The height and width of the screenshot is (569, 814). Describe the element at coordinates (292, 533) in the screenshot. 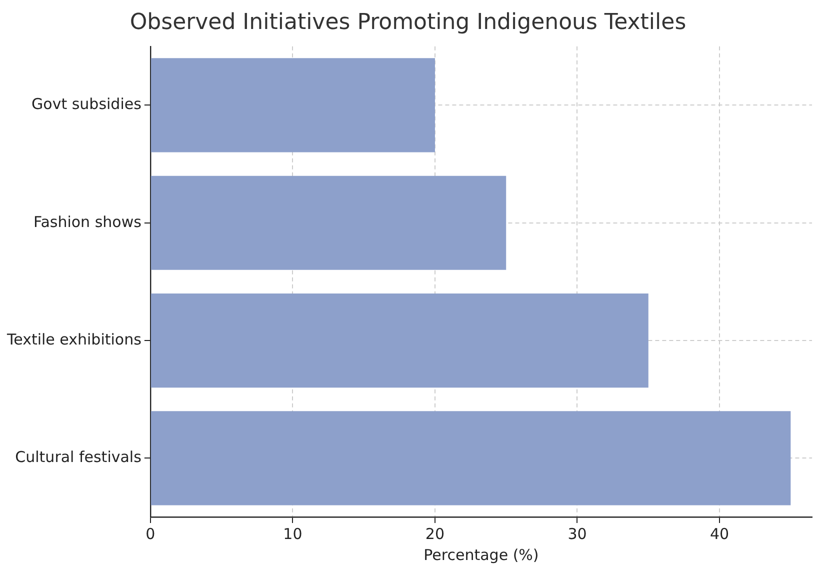

I see `x-tick-label: 10` at that location.